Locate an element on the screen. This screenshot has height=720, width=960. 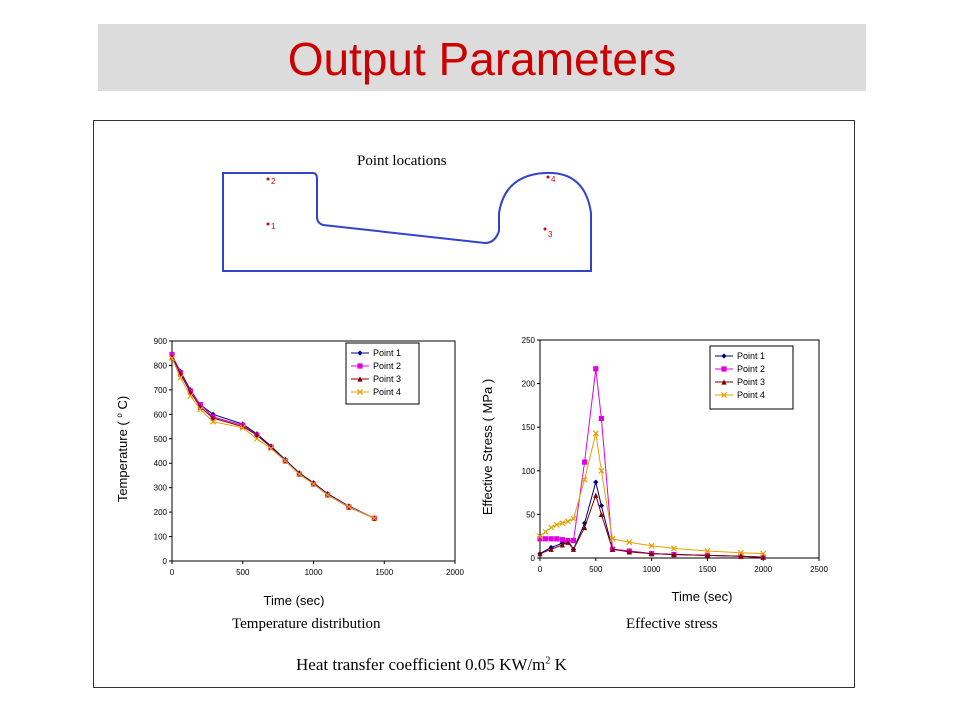
y-tick-label: 250 is located at coordinates (529, 340).